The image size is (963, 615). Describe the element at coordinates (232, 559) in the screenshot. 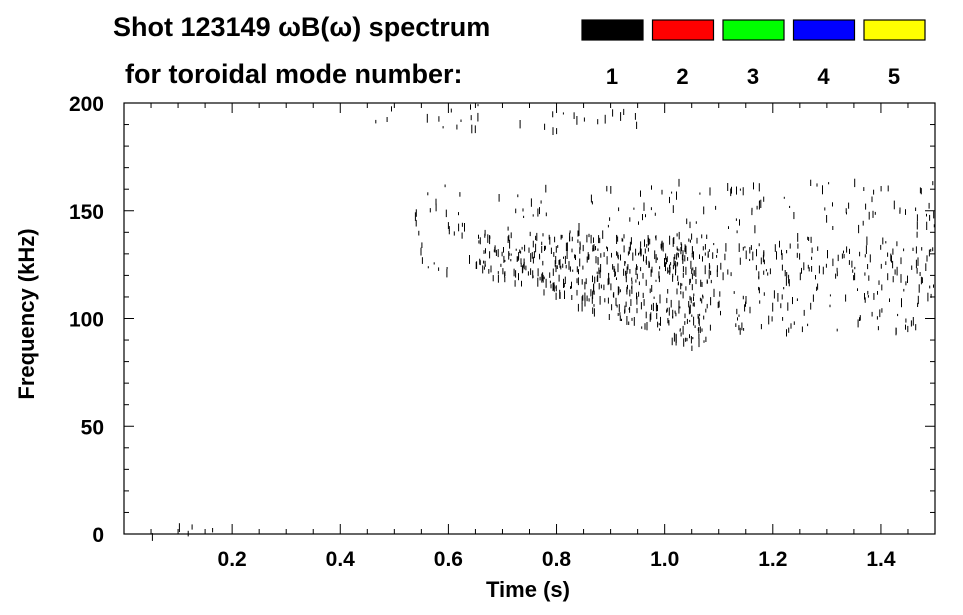

I see `x-tick-label: 0.2` at that location.